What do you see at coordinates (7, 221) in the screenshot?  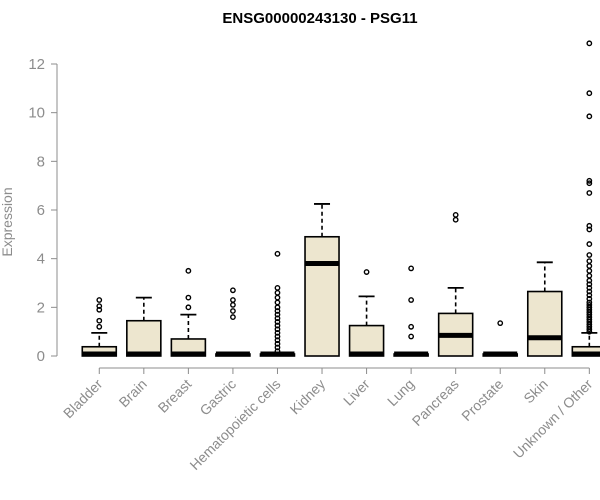 I see `y-axis-label: Expression` at bounding box center [7, 221].